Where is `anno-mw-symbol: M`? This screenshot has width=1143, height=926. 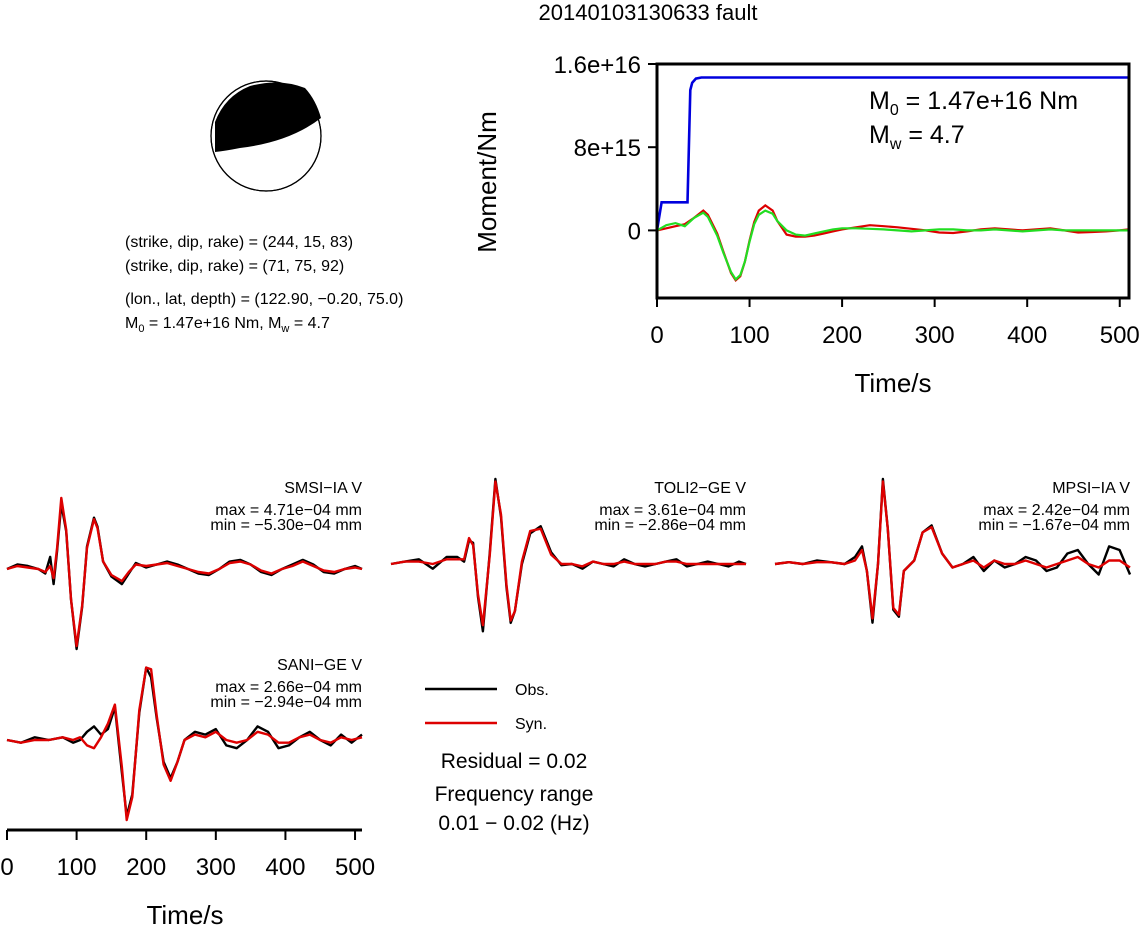 anno-mw-symbol: M is located at coordinates (879, 135).